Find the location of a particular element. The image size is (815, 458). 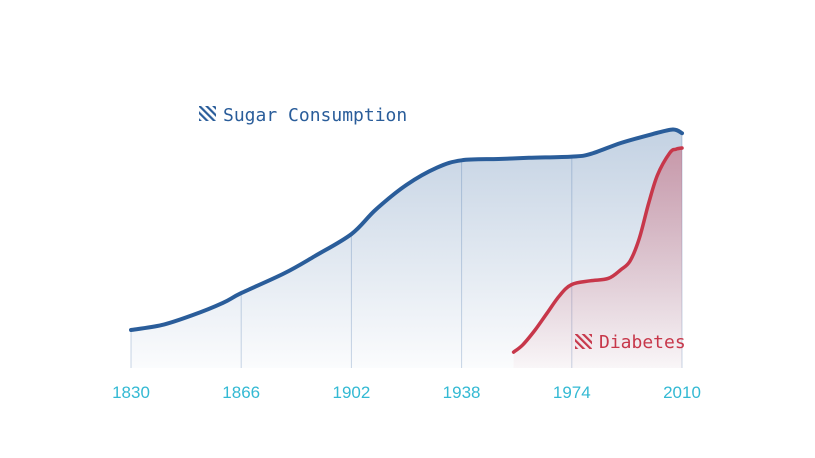

x-tick-label: 1902 is located at coordinates (351, 392).